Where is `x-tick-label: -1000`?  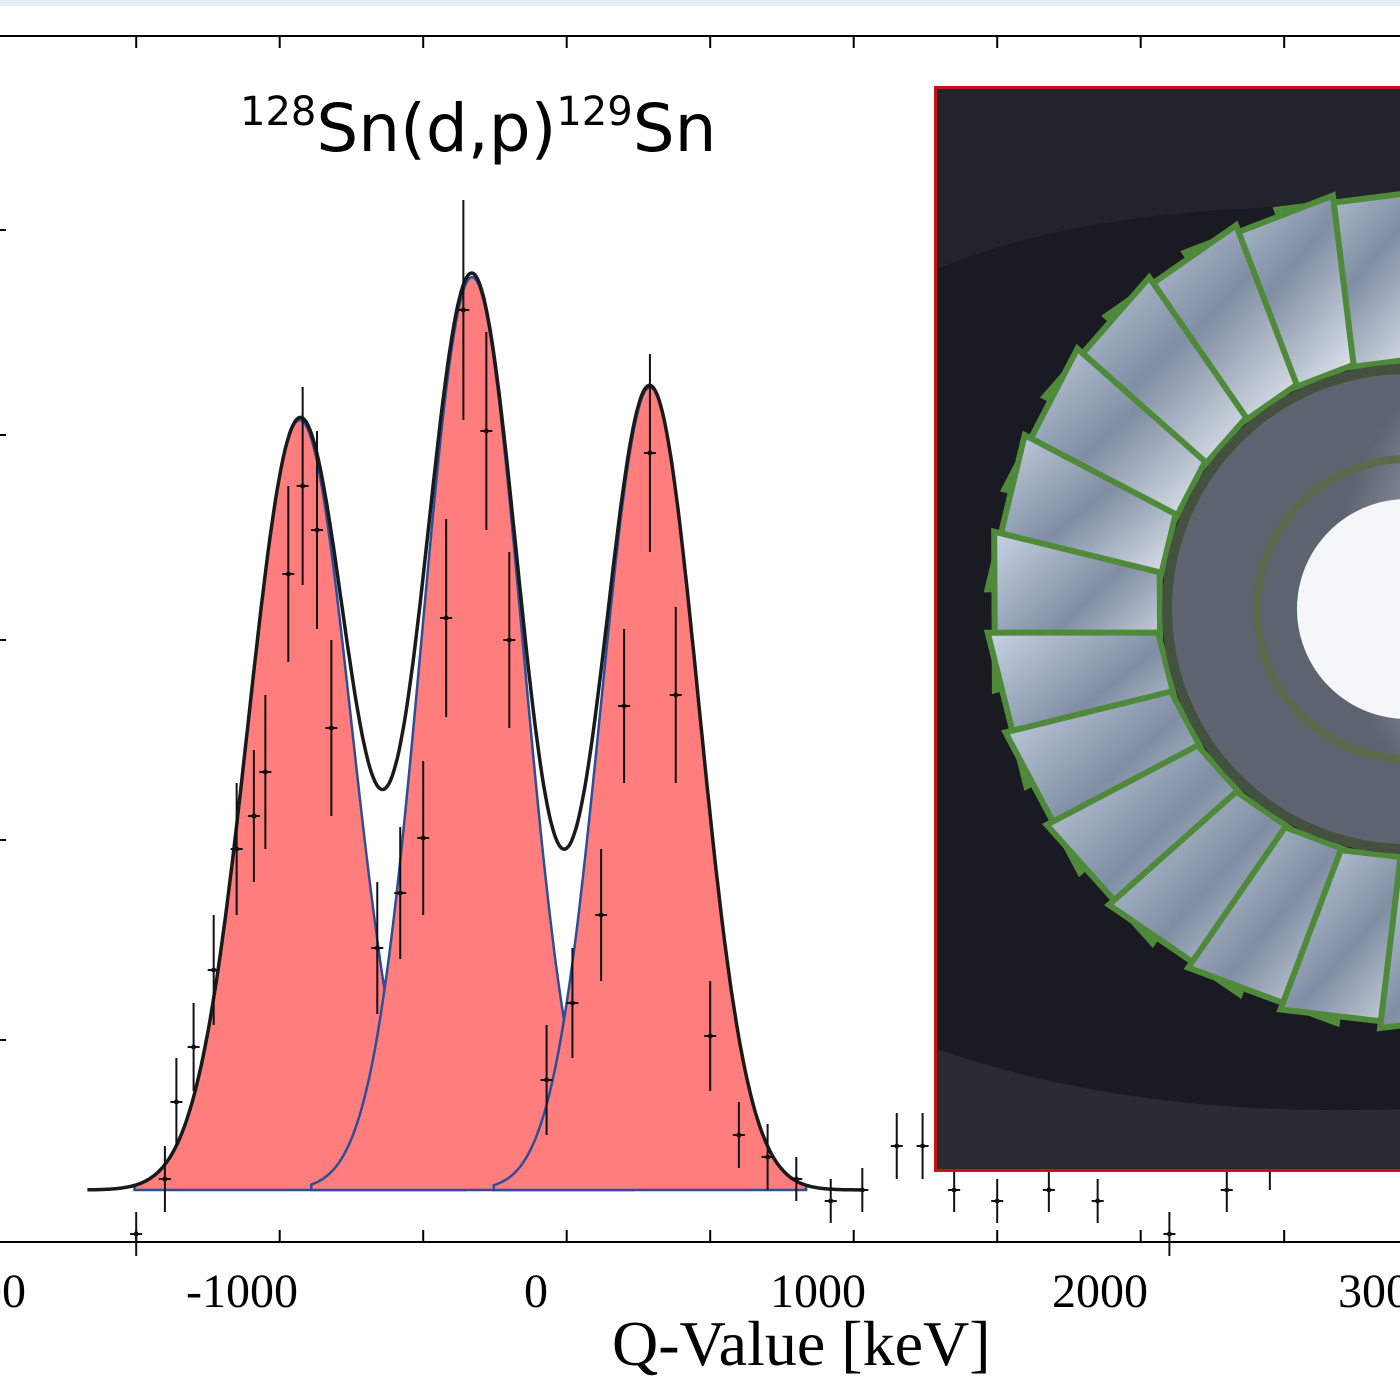 x-tick-label: -1000 is located at coordinates (242, 1291).